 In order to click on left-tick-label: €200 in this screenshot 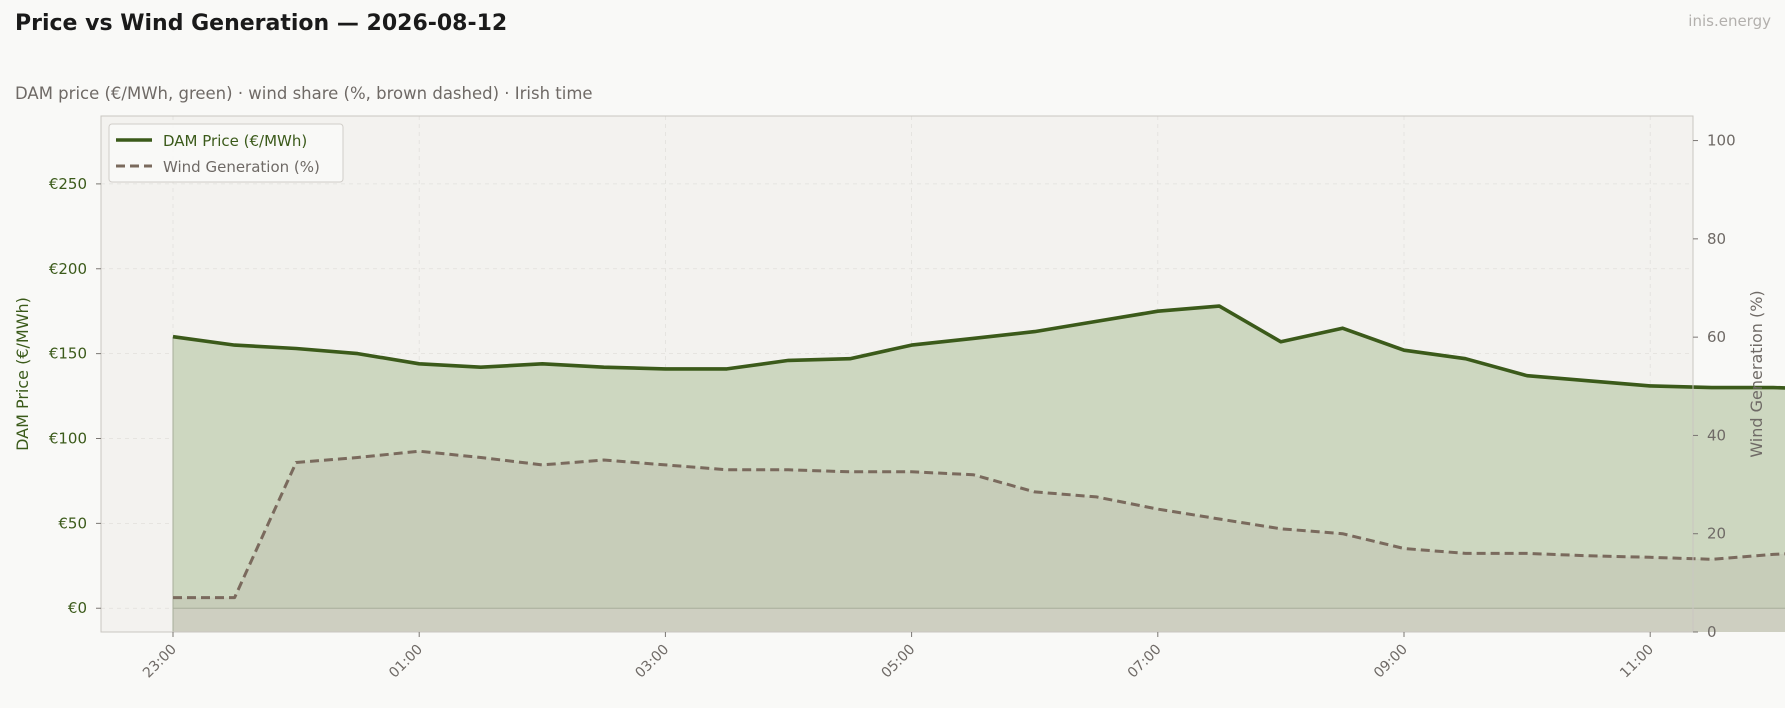, I will do `click(68, 269)`.